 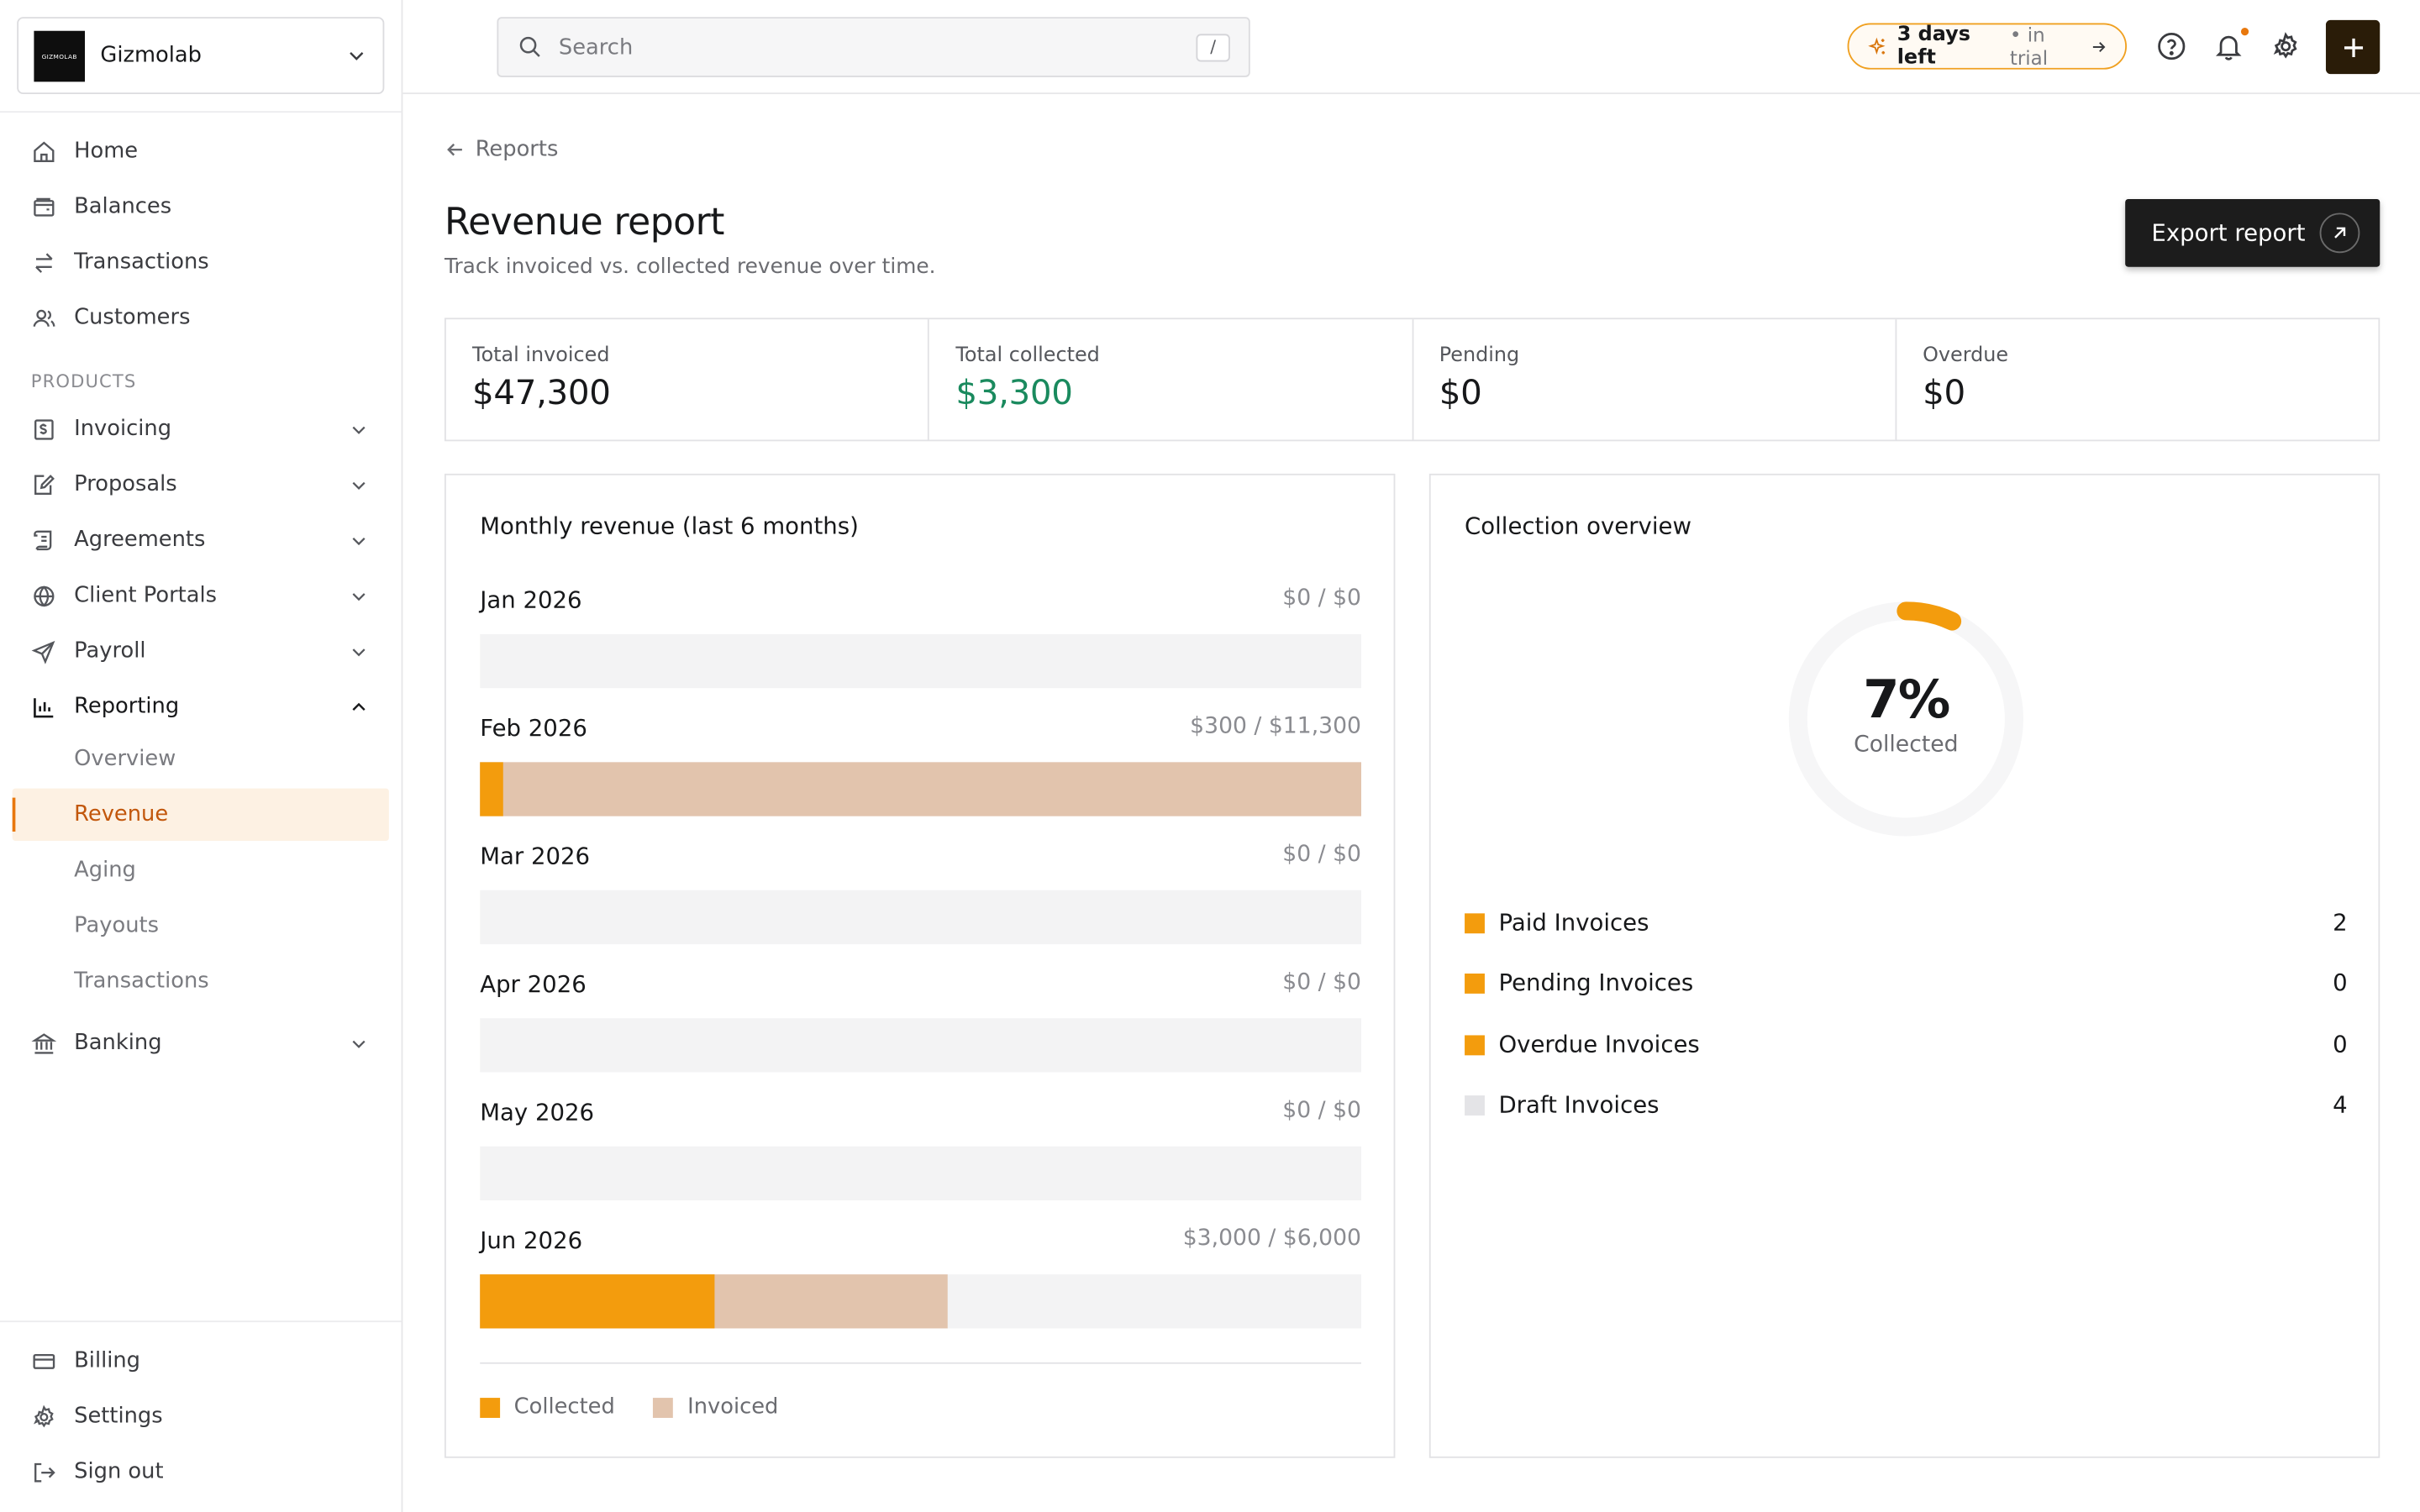 I want to click on topbar: Search / 3 days left • in trial, so click(x=1411, y=47).